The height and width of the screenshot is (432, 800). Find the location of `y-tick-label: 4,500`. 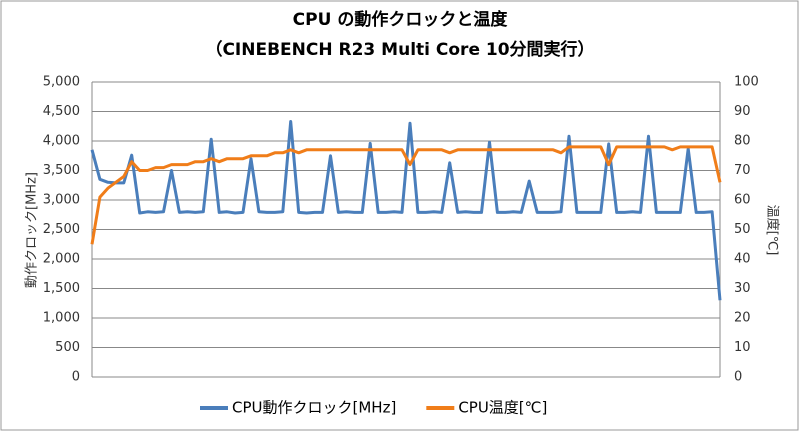

y-tick-label: 4,500 is located at coordinates (61, 111).